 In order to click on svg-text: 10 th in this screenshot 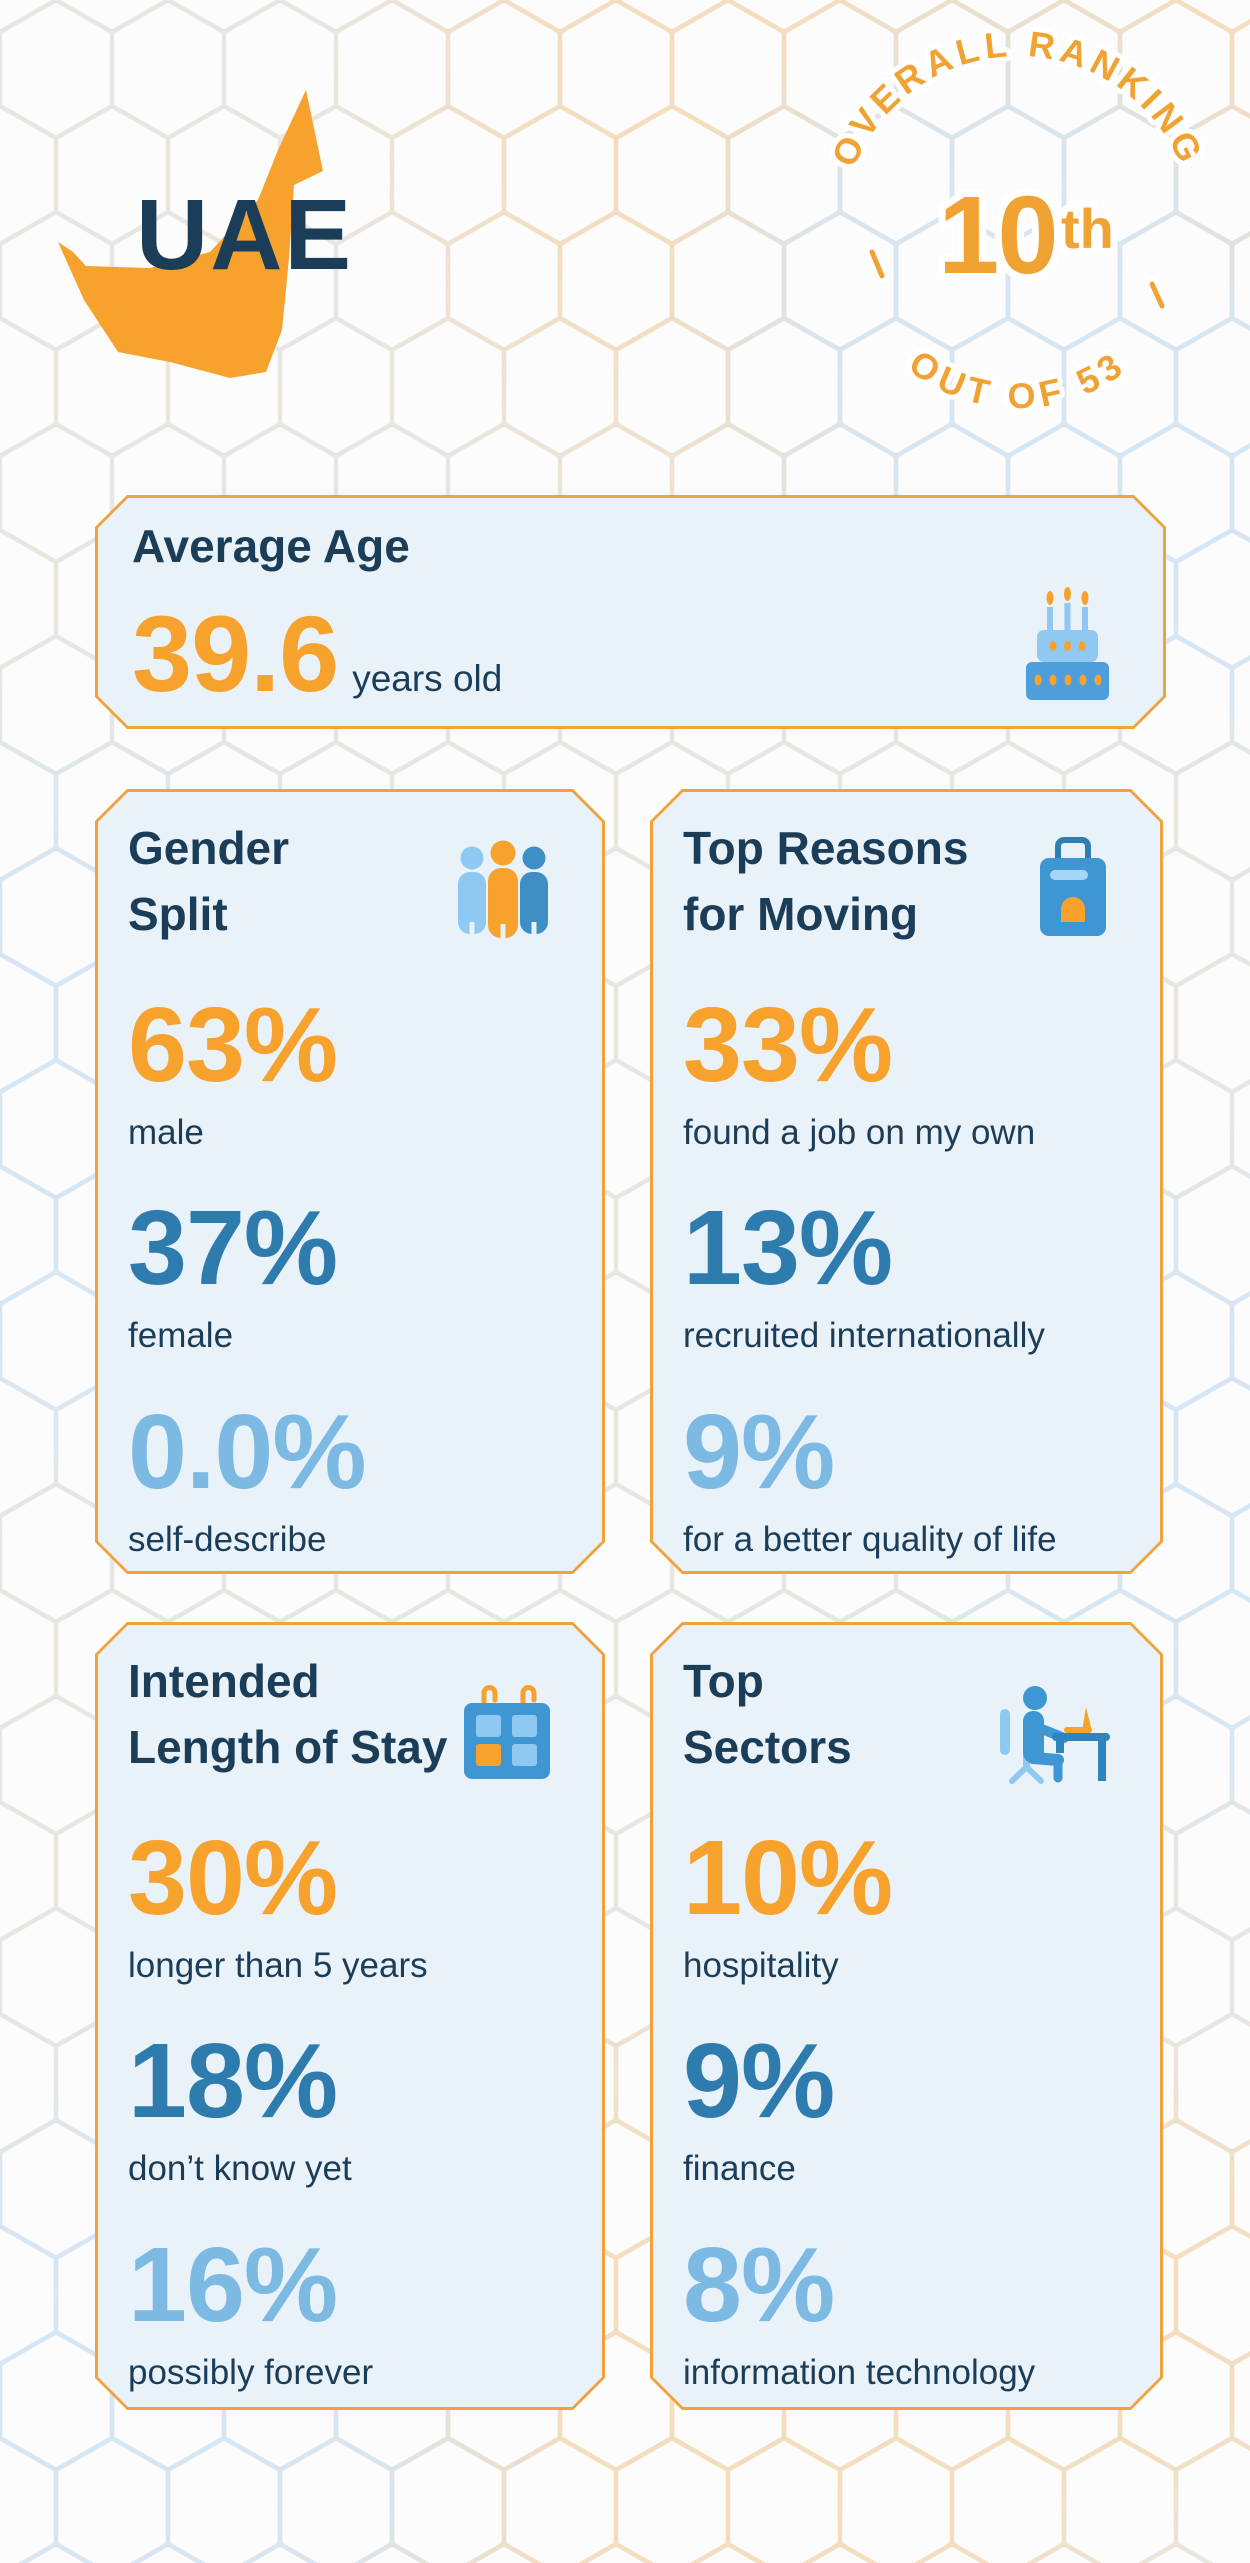, I will do `click(1026, 235)`.